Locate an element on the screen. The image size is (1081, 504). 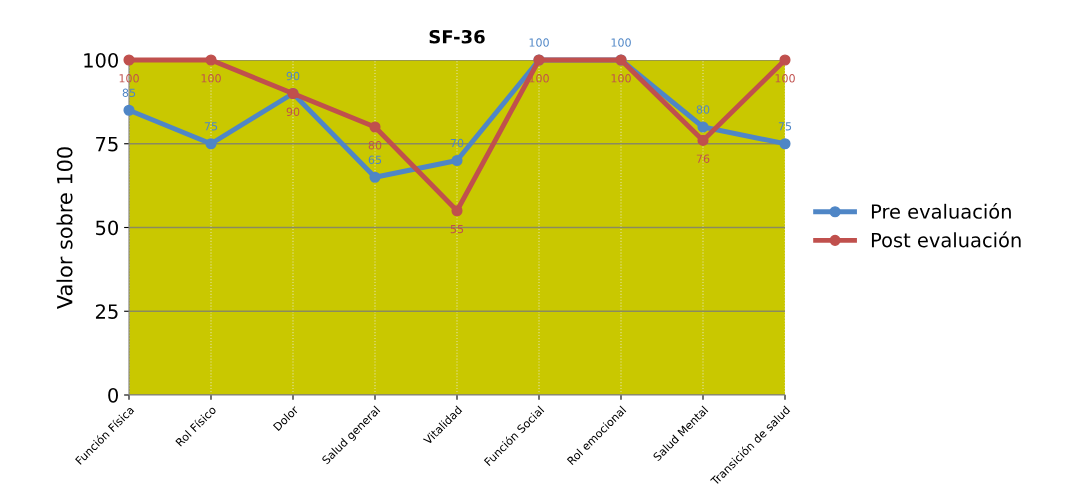
y-tick-label: 100 is located at coordinates (101, 60).